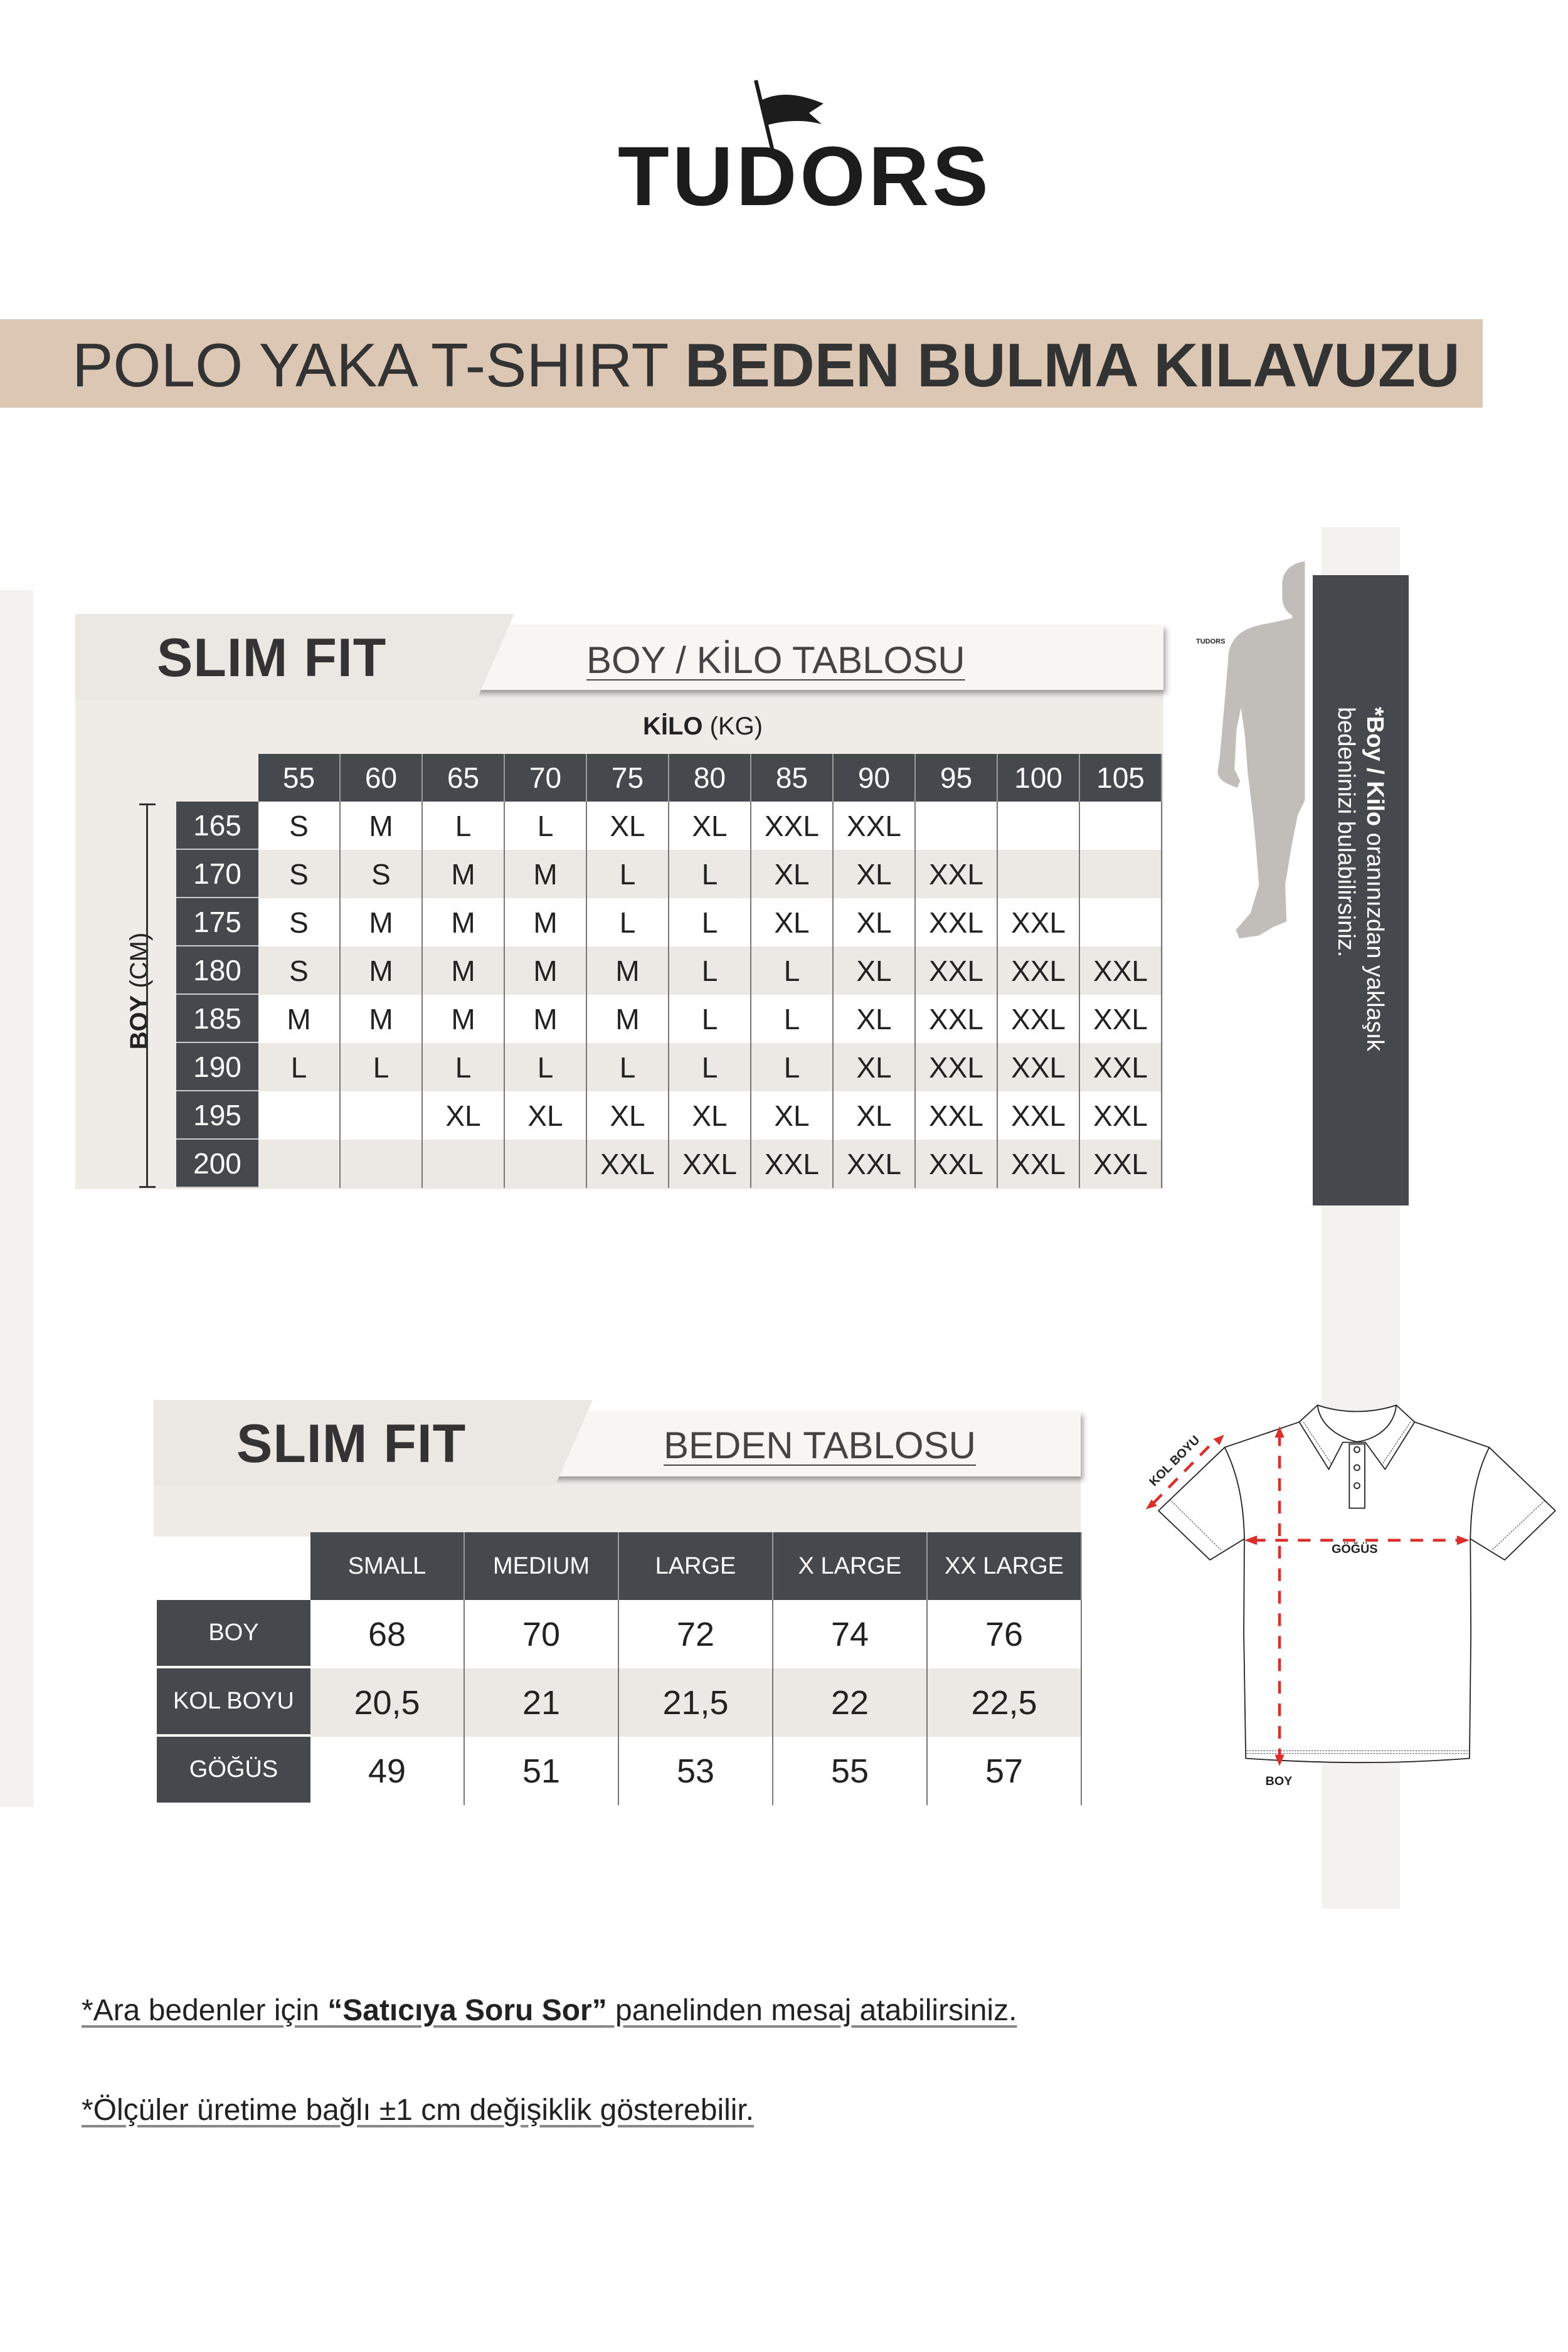  I want to click on title-banner, so click(741, 363).